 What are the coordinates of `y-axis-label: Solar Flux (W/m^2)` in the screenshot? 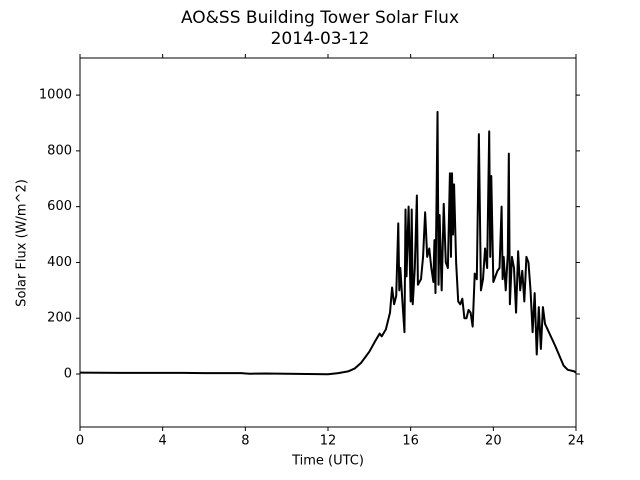 It's located at (22, 243).